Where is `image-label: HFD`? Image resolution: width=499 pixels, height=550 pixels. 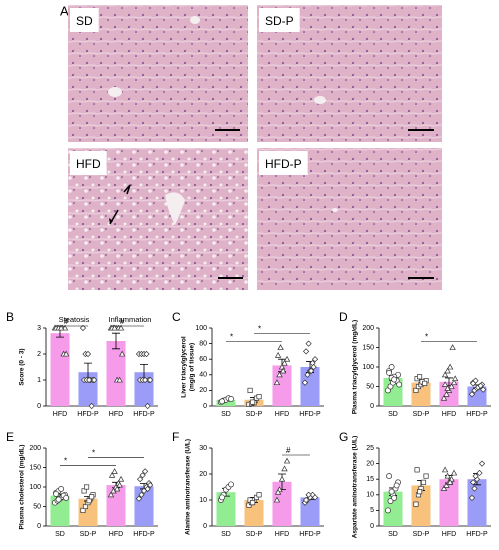
image-label: HFD is located at coordinates (88, 164).